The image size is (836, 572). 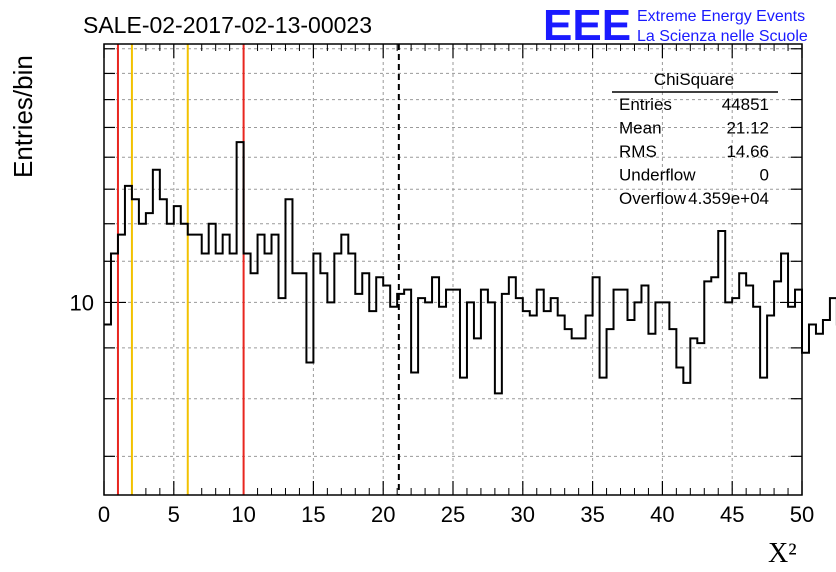 I want to click on x-tick-label: 15, so click(x=313, y=514).